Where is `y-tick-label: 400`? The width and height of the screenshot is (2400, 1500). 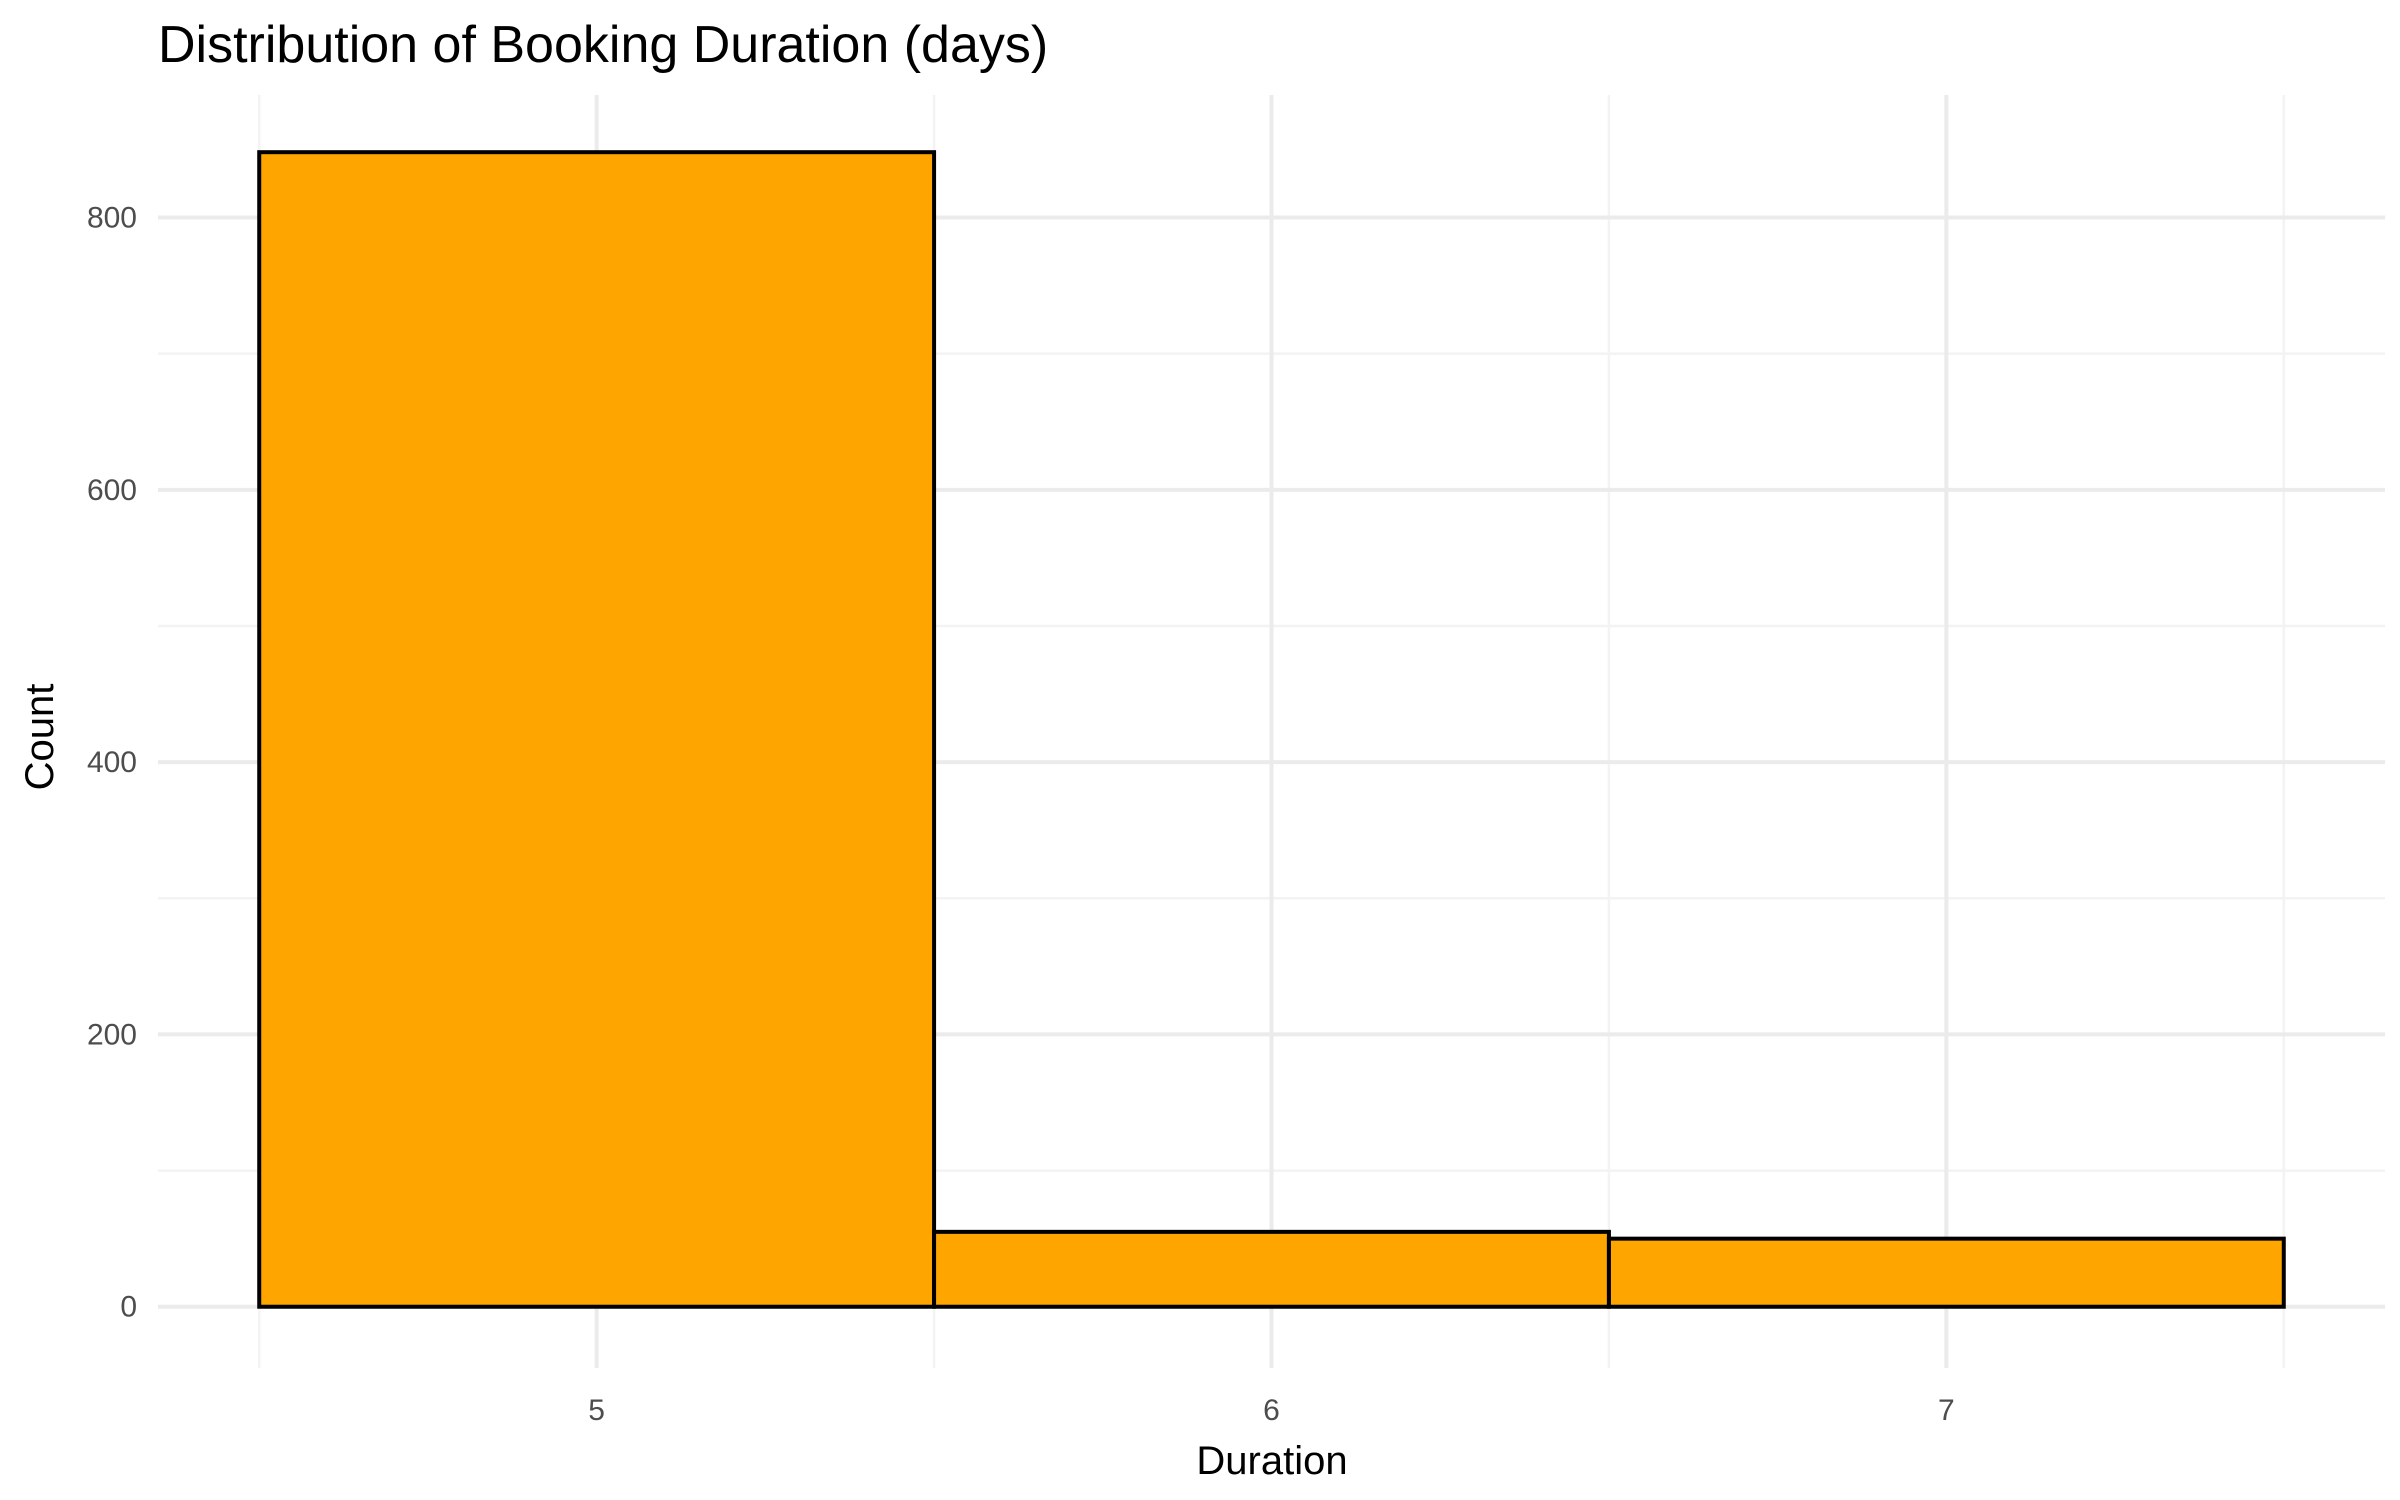
y-tick-label: 400 is located at coordinates (112, 762).